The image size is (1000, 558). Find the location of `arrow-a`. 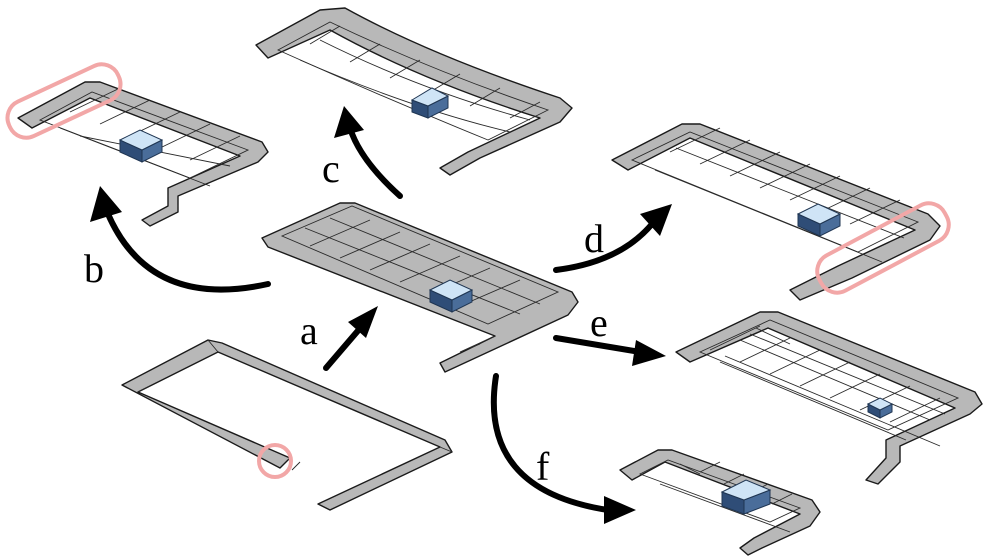

arrow-a is located at coordinates (350, 338).